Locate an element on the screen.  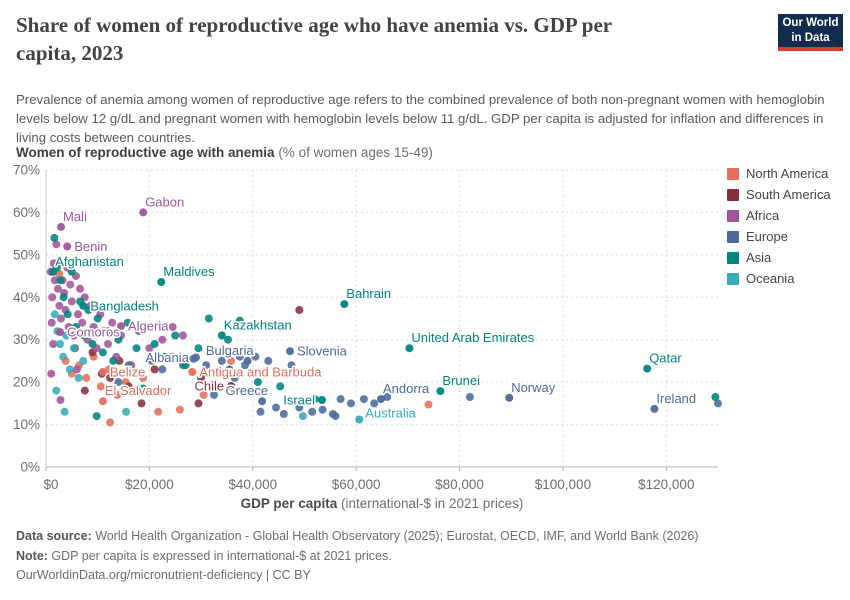
country-label-norway: Norway is located at coordinates (534, 387).